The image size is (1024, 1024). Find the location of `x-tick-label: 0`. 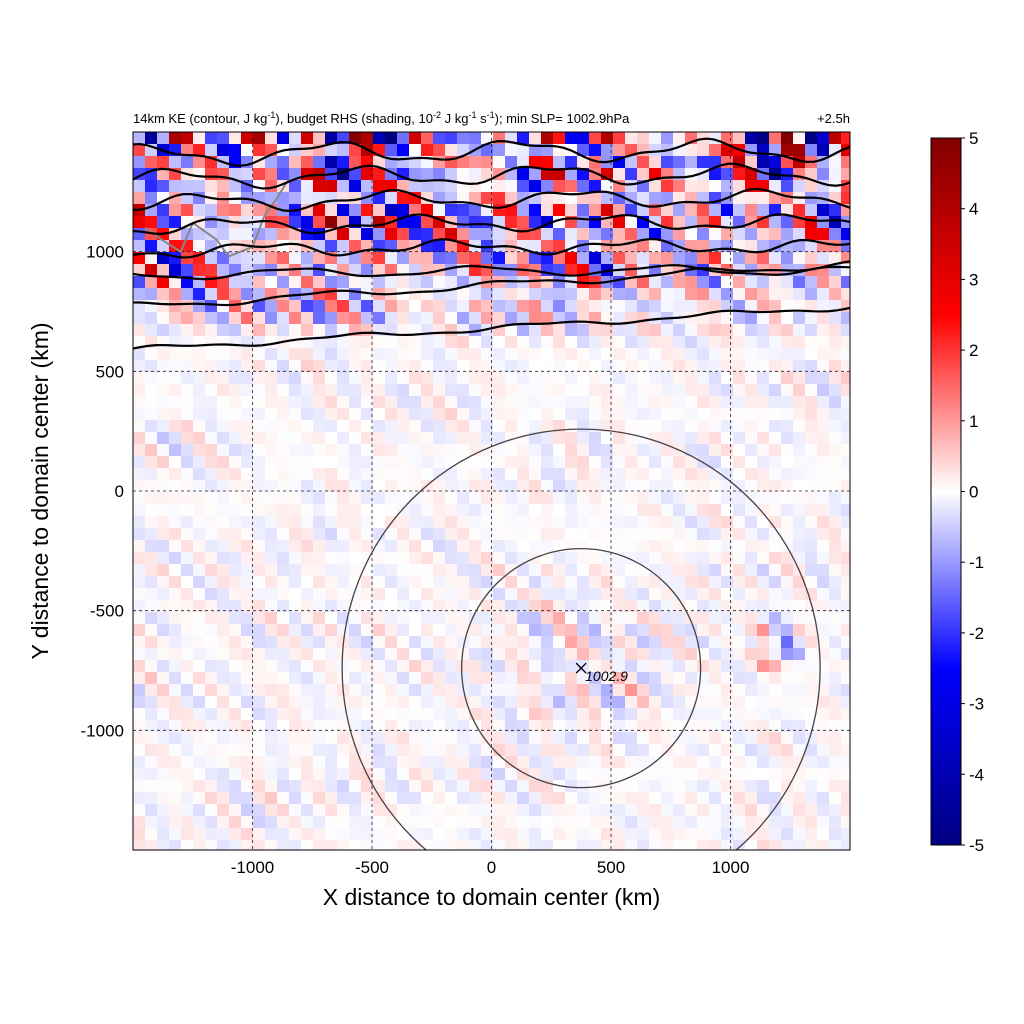

x-tick-label: 0 is located at coordinates (491, 867).